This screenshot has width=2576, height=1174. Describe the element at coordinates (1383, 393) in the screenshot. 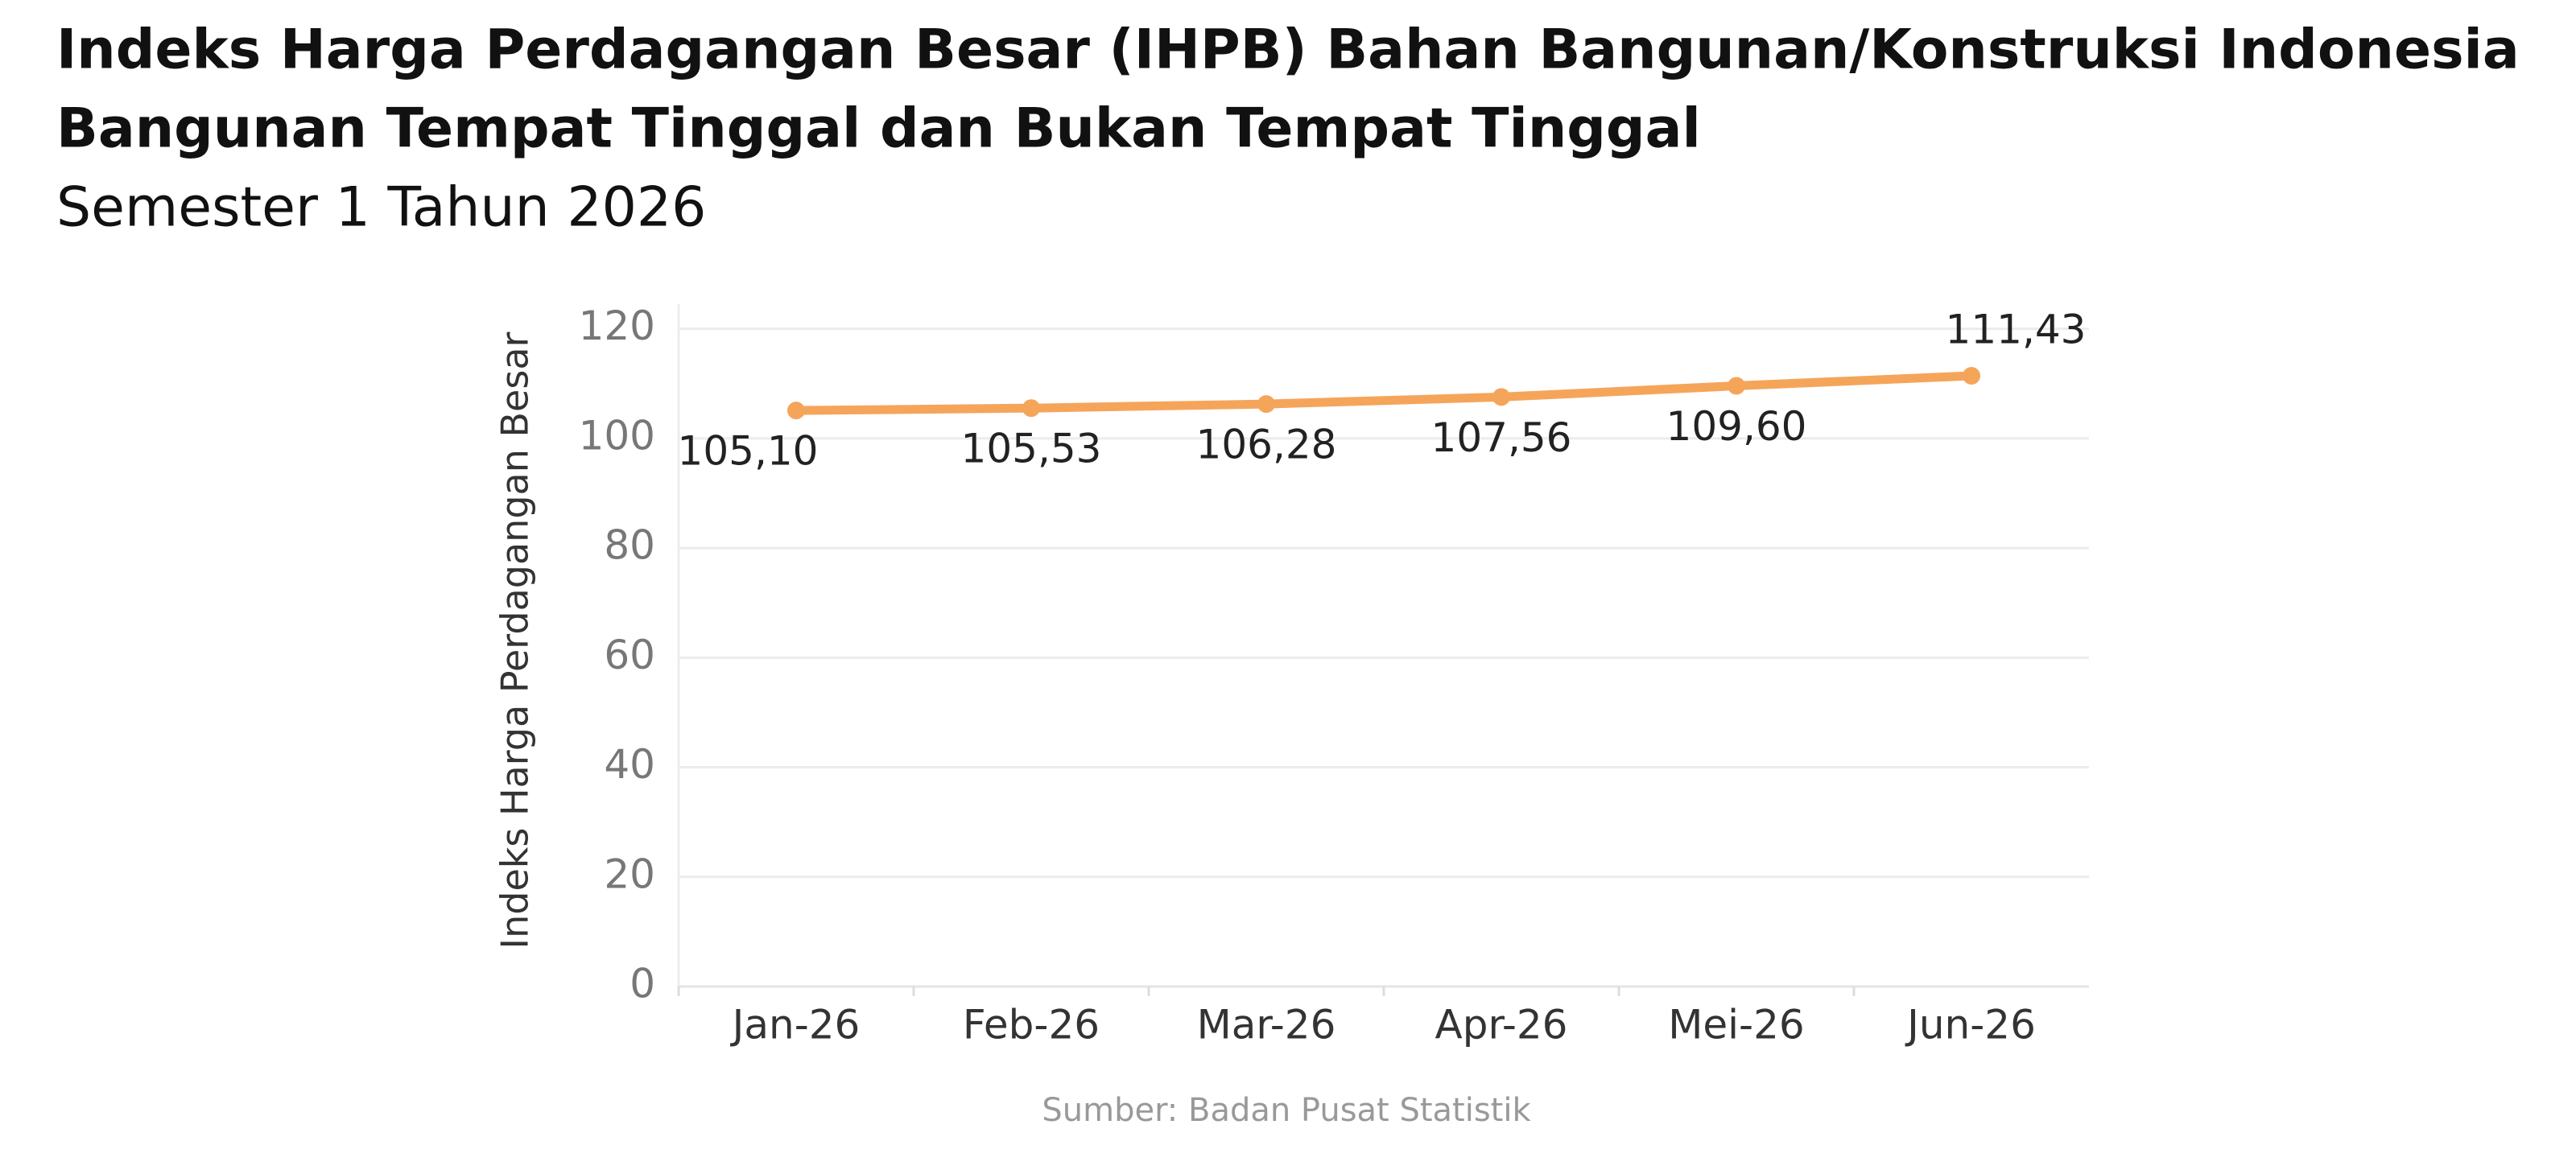

I see `line` at that location.